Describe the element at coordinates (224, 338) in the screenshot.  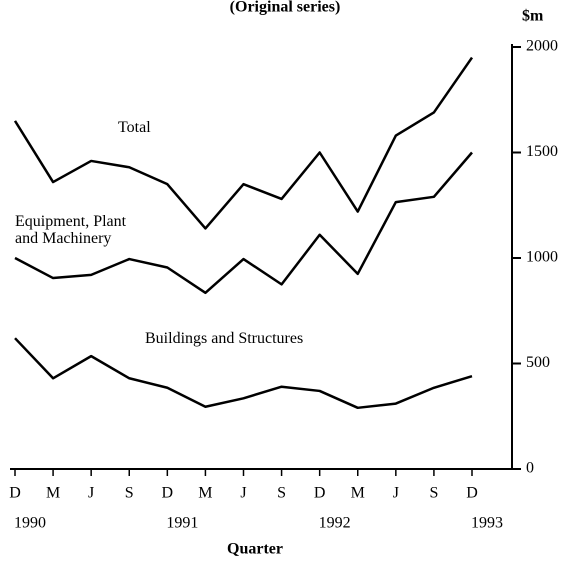
I see `series-label: Buildings and Structures` at that location.